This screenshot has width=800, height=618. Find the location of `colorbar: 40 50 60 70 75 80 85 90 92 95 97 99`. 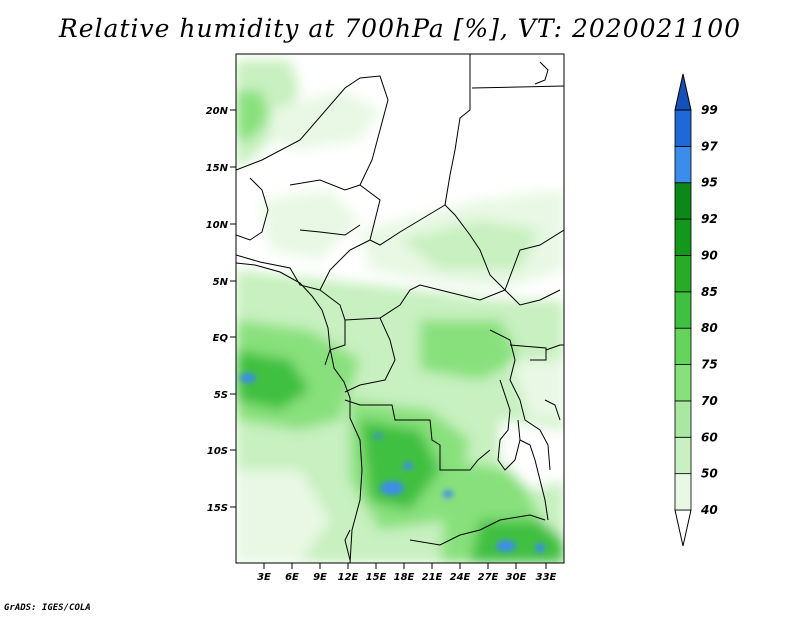

colorbar: 40 50 60 70 75 80 85 90 92 95 97 99 is located at coordinates (696, 310).